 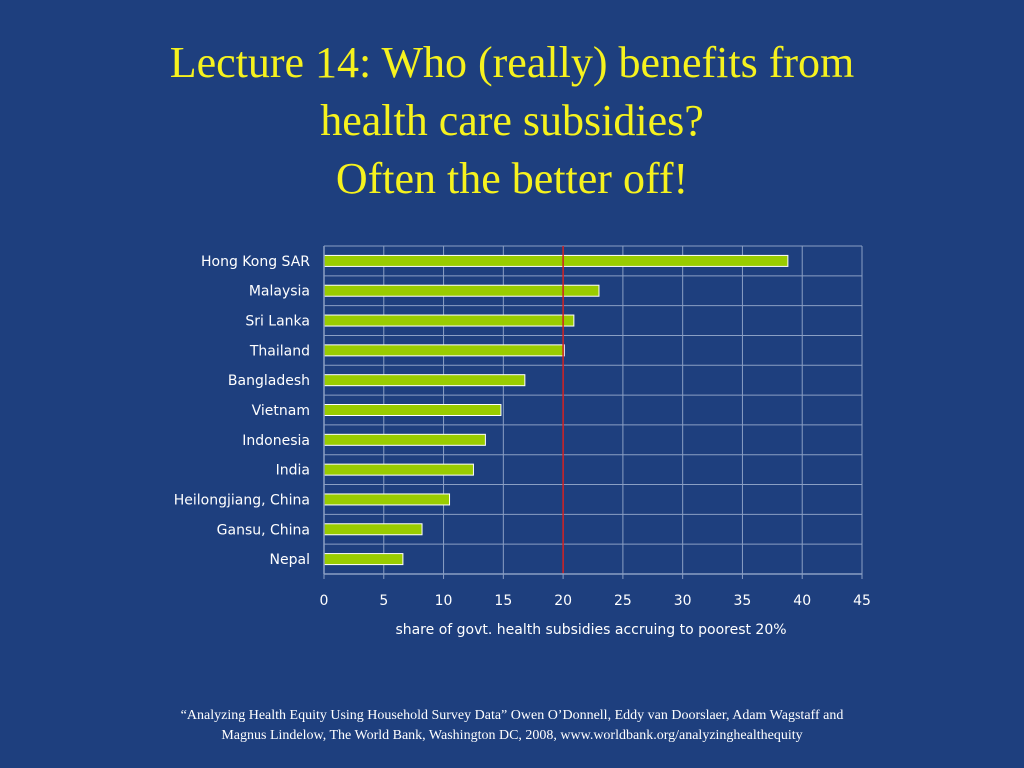 What do you see at coordinates (595, 601) in the screenshot?
I see `tick-labels: 0 5 10 15 20 25 30 35 40 45` at bounding box center [595, 601].